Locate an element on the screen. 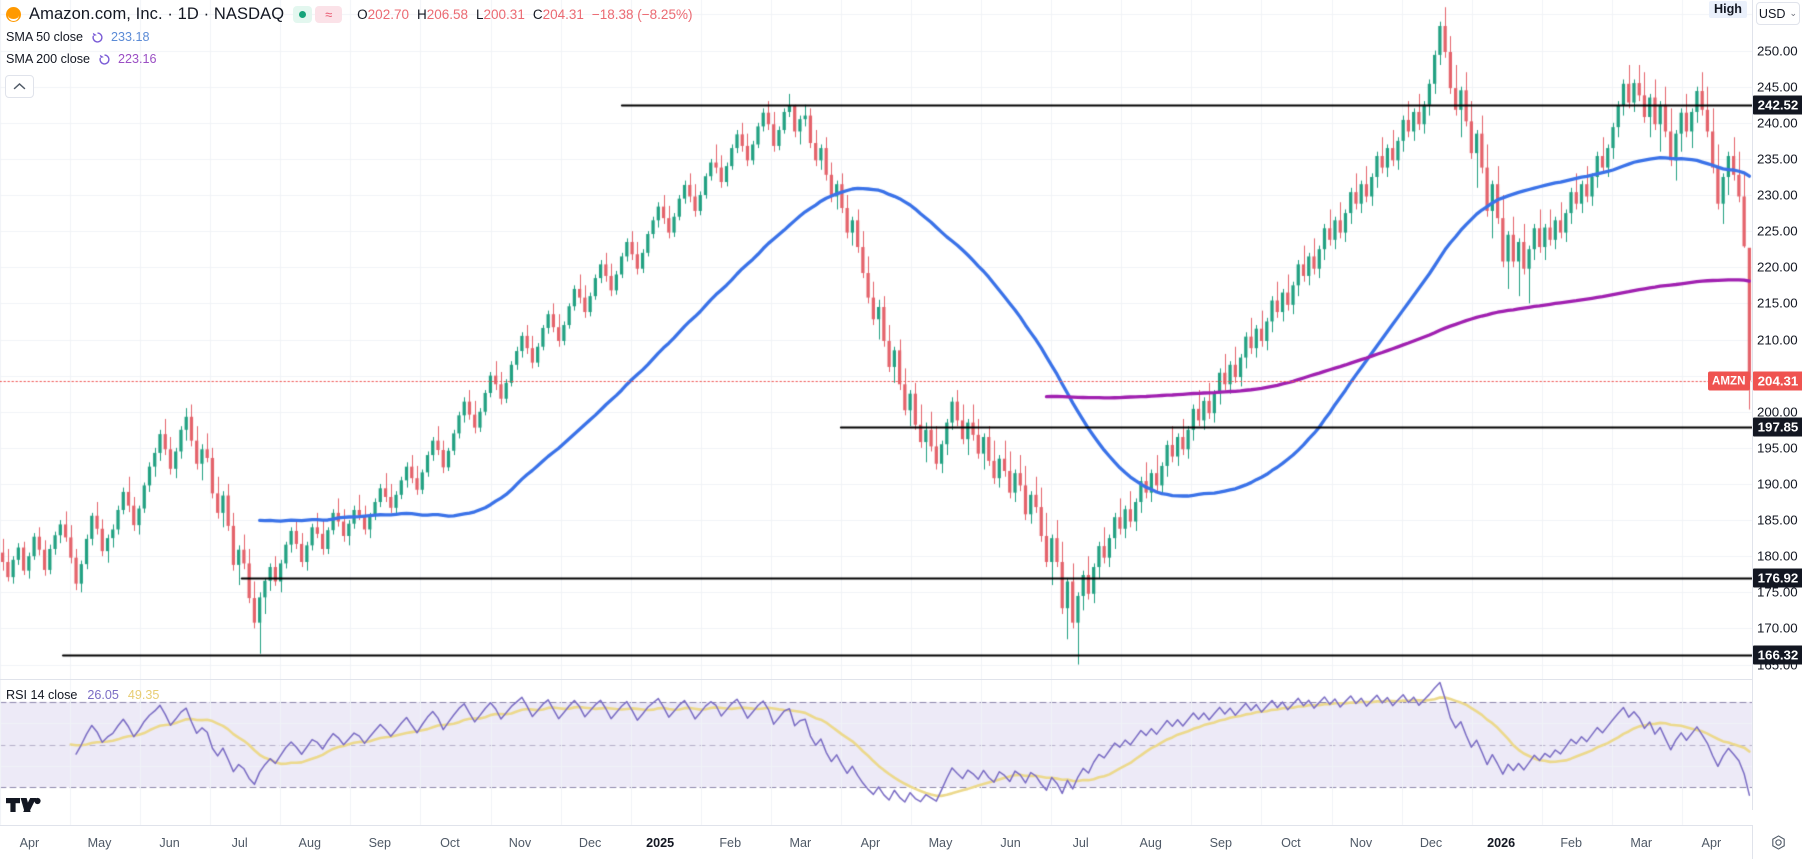 This screenshot has height=860, width=1802. indicator-name-sma50: SMA 50 close is located at coordinates (45, 37).